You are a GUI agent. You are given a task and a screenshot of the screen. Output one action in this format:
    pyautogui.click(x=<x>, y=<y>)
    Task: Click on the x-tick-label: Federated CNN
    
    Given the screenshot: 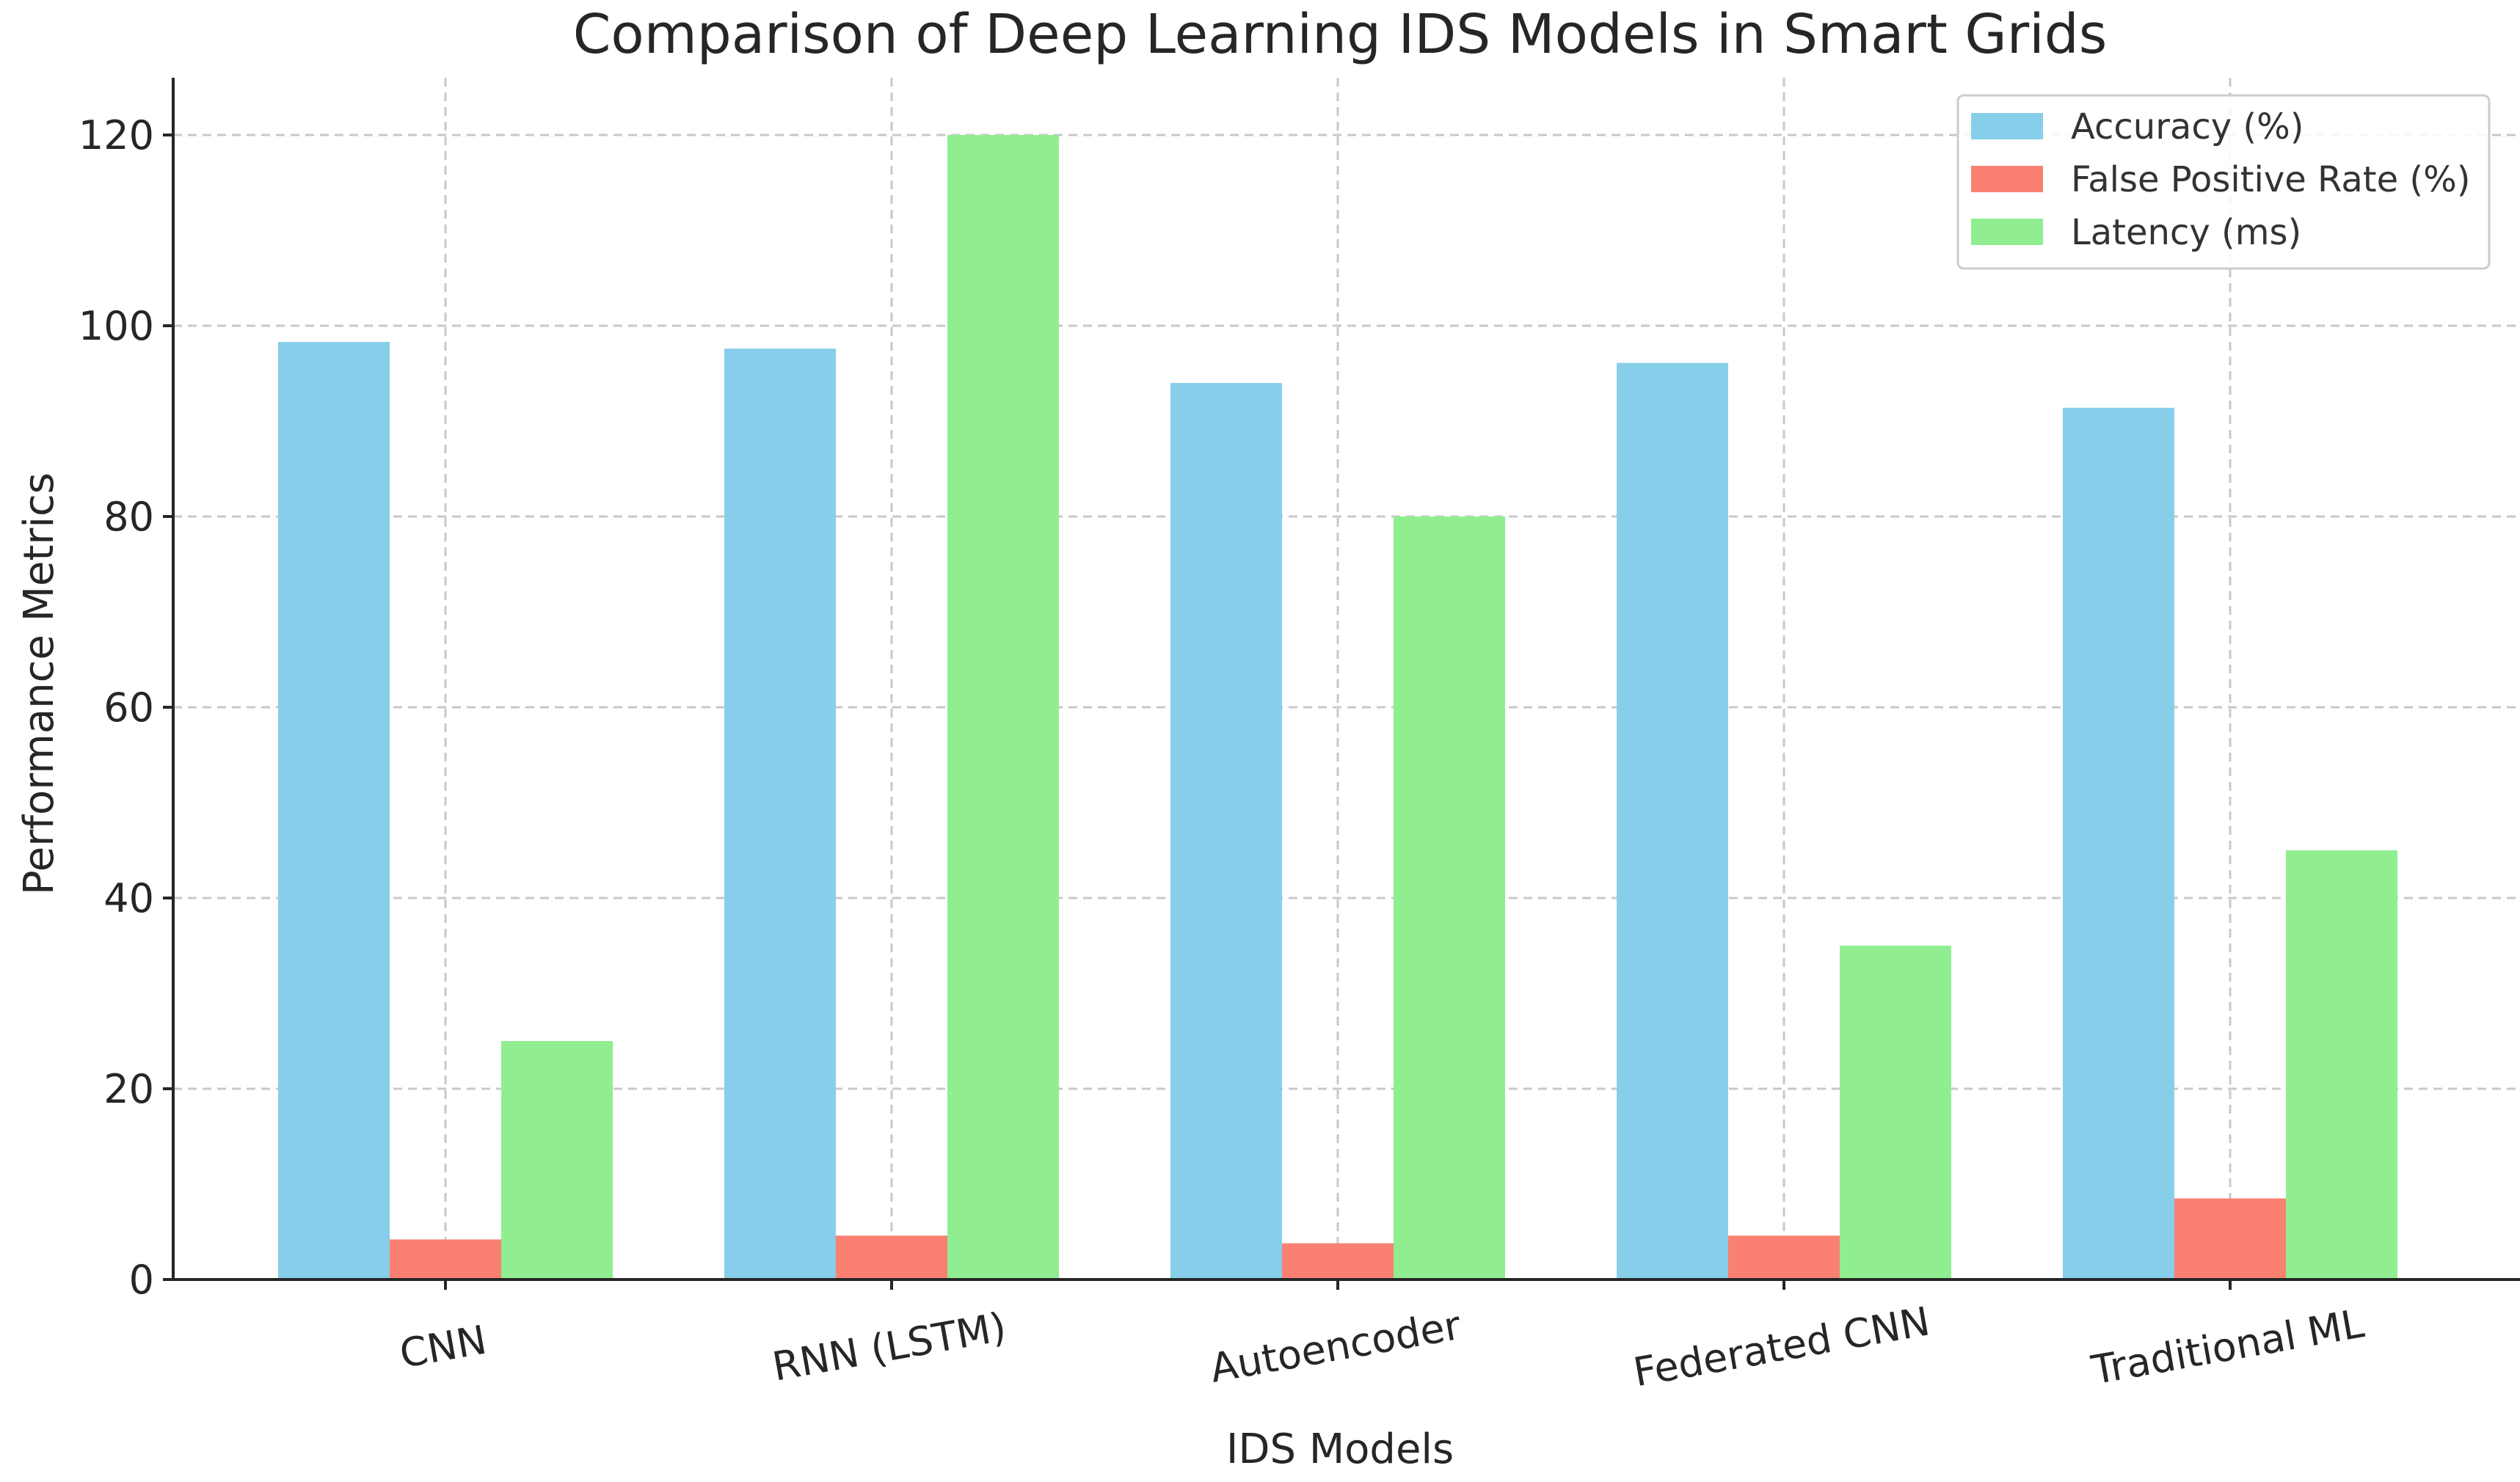 What is the action you would take?
    pyautogui.click(x=1781, y=1346)
    